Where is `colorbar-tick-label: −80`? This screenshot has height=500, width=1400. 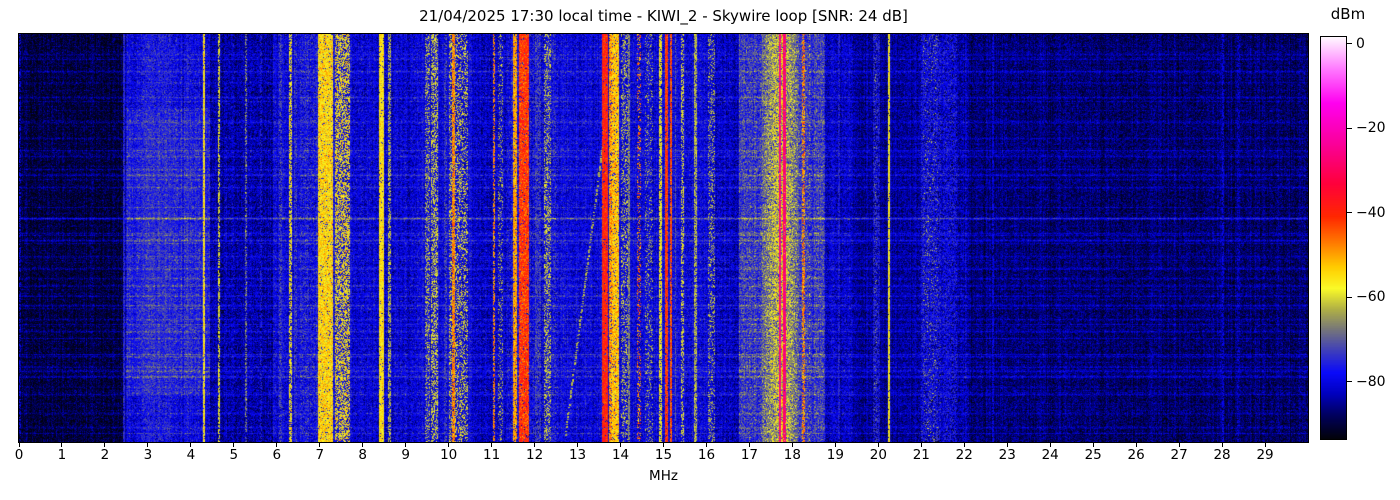 colorbar-tick-label: −80 is located at coordinates (1371, 381).